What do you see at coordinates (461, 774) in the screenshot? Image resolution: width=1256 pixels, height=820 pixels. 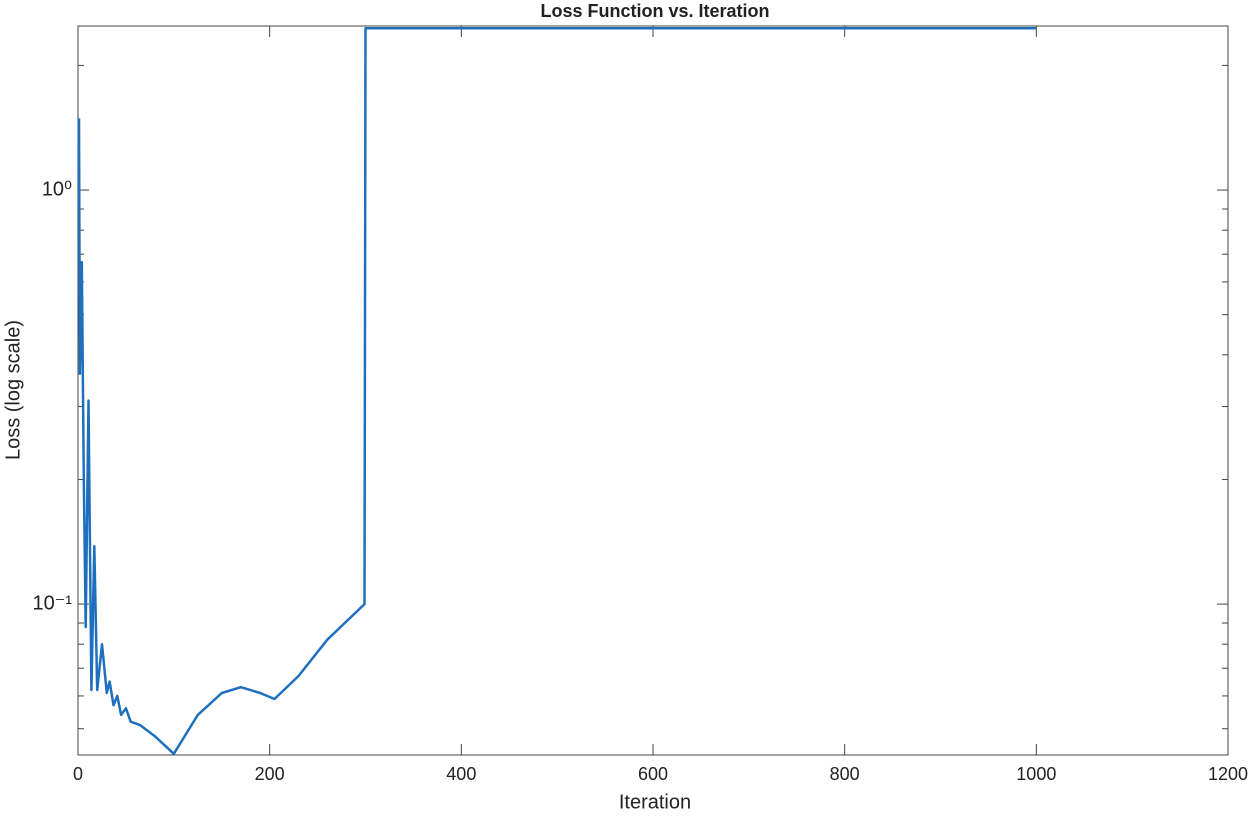 I see `x-tick-label: 400` at bounding box center [461, 774].